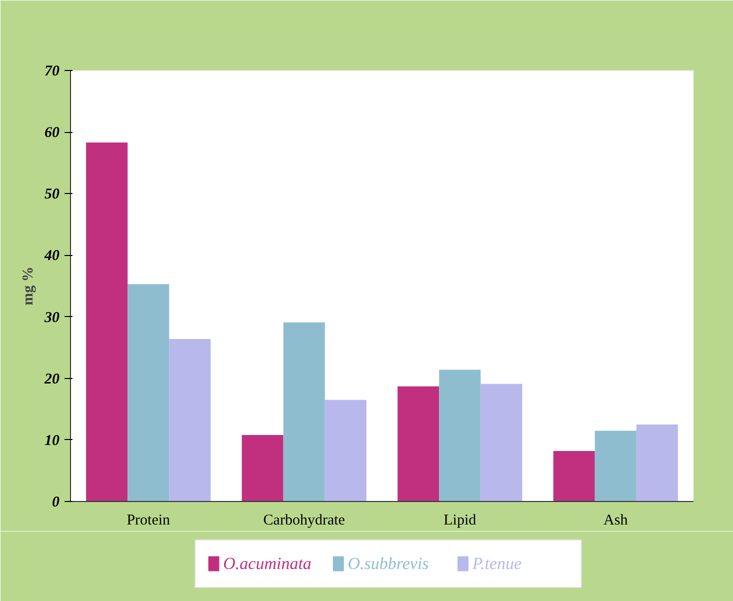  Describe the element at coordinates (460, 520) in the screenshot. I see `x-tick-label: Lipid` at that location.